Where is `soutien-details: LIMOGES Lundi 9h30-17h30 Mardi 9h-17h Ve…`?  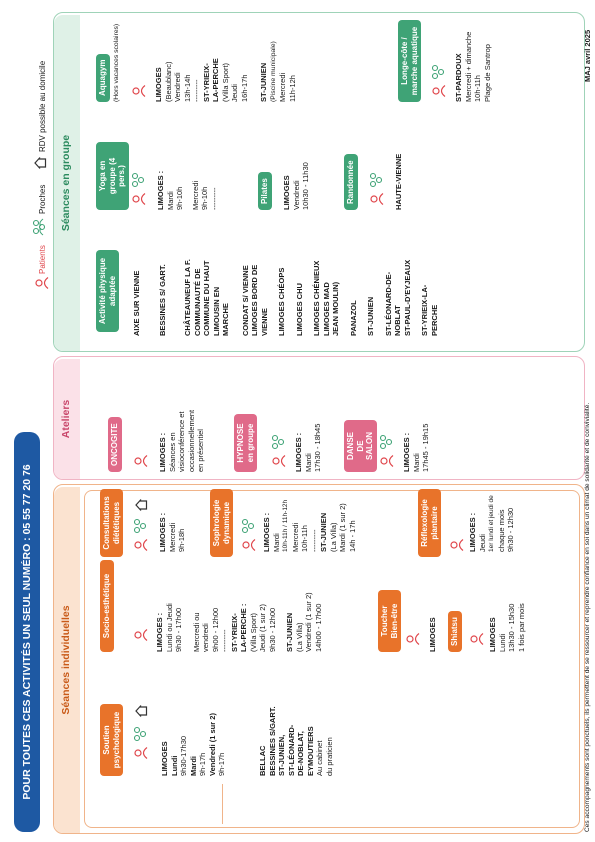
soutien-details: LIMOGES Lundi 9h30-17h30 Mardi 9h-17h Ve… is located at coordinates (193, 711).